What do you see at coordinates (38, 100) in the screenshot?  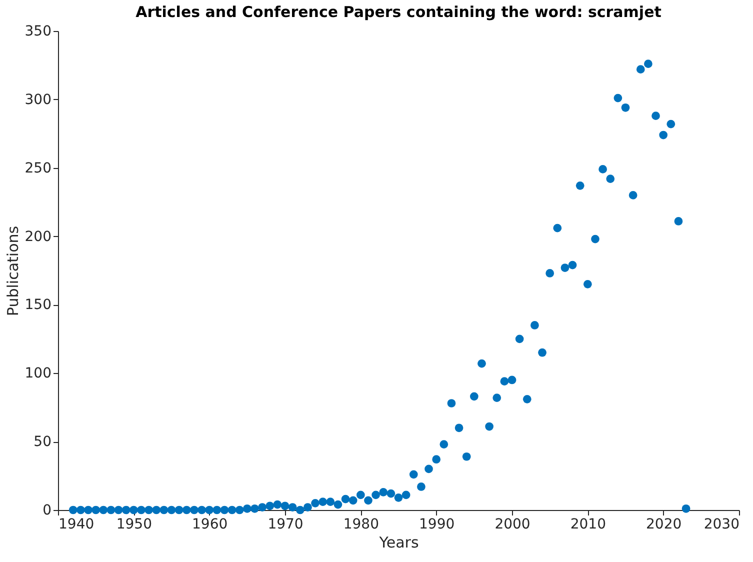 I see `y-tick-label: 300` at bounding box center [38, 100].